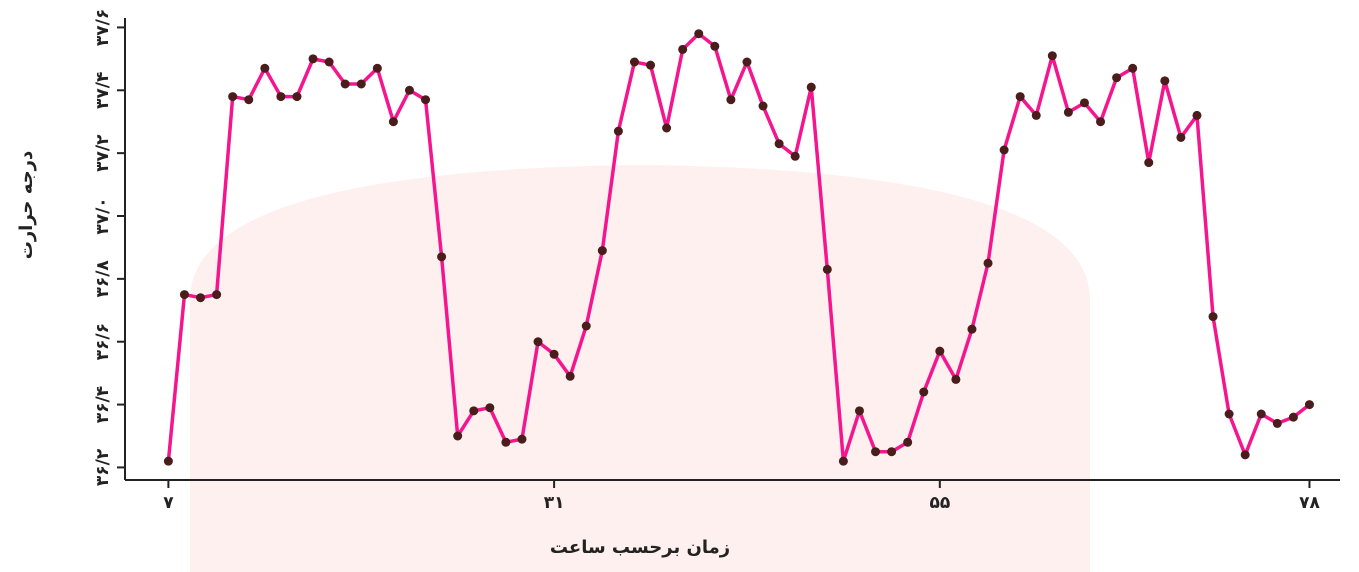 This screenshot has width=1359, height=572. I want to click on x-tick-label: ۵۵, so click(939, 503).